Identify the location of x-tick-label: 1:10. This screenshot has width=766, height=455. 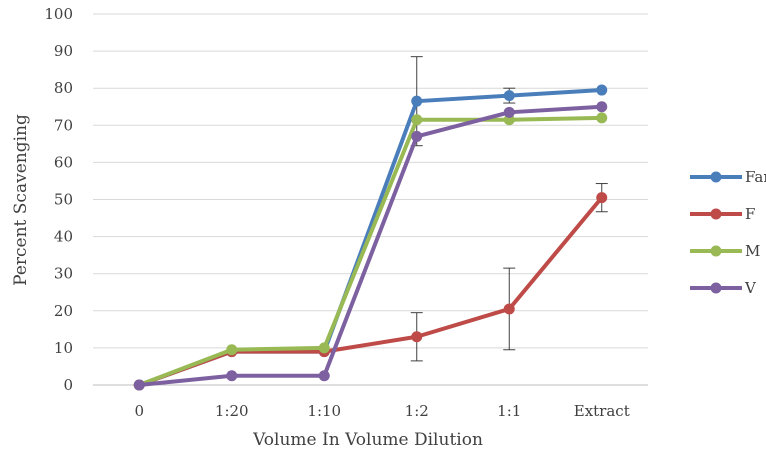
(324, 411).